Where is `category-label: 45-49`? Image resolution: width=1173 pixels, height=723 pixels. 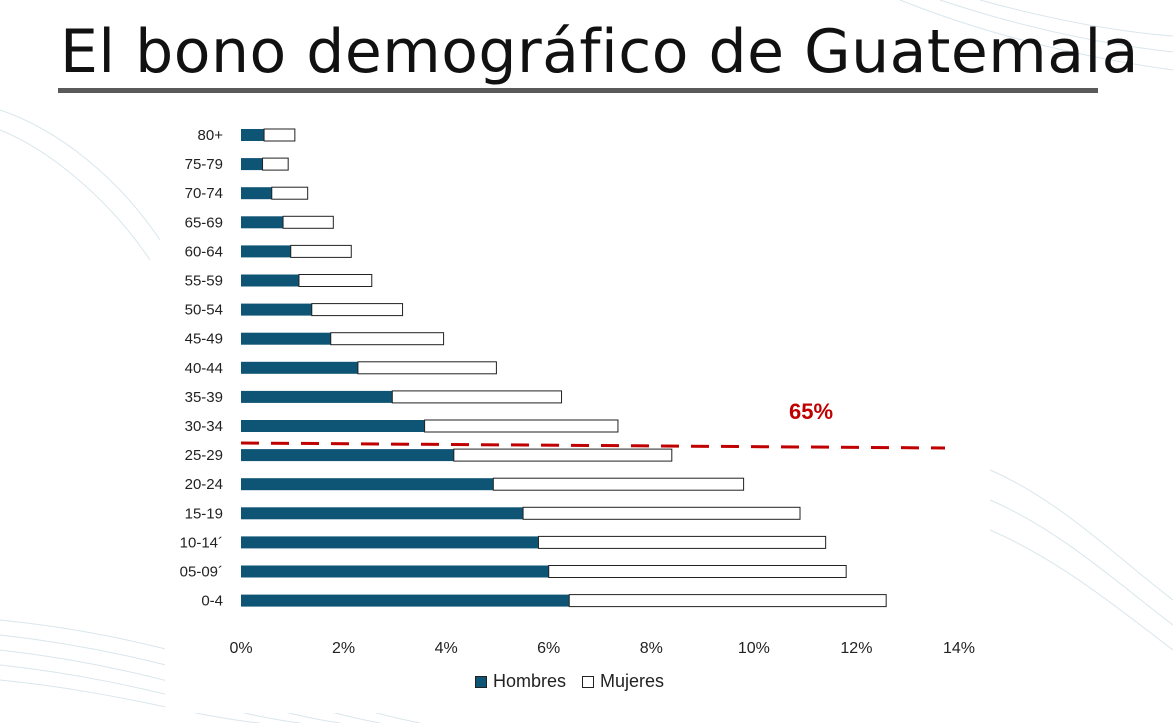
category-label: 45-49 is located at coordinates (204, 339).